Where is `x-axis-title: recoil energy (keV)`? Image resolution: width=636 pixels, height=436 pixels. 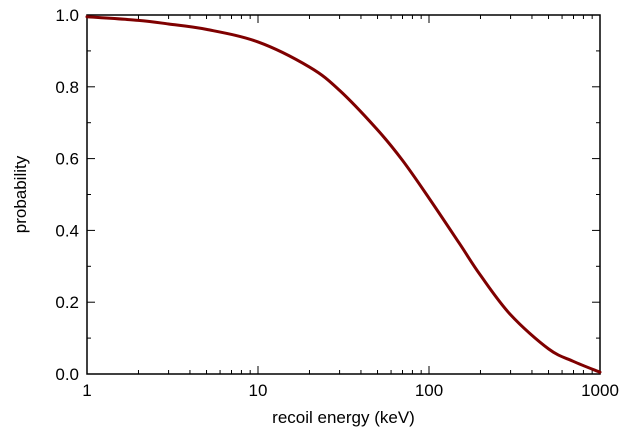
x-axis-title: recoil energy (keV) is located at coordinates (343, 417).